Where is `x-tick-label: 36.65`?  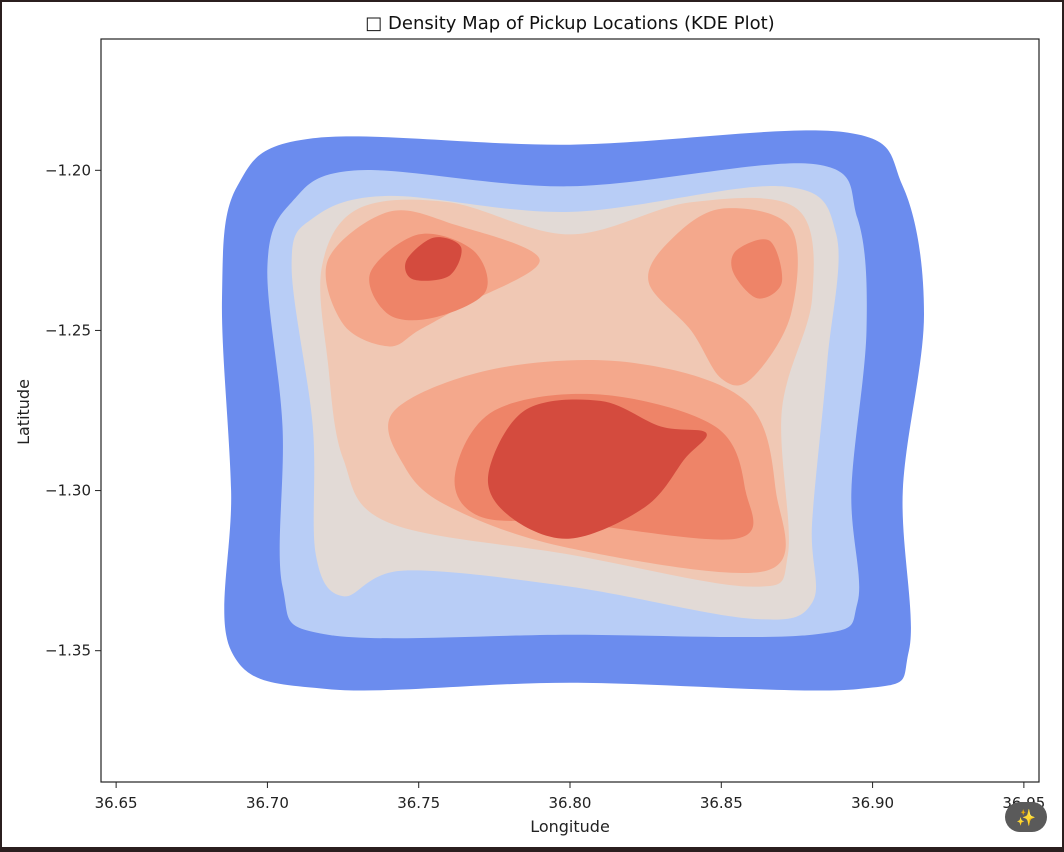
x-tick-label: 36.65 is located at coordinates (116, 803).